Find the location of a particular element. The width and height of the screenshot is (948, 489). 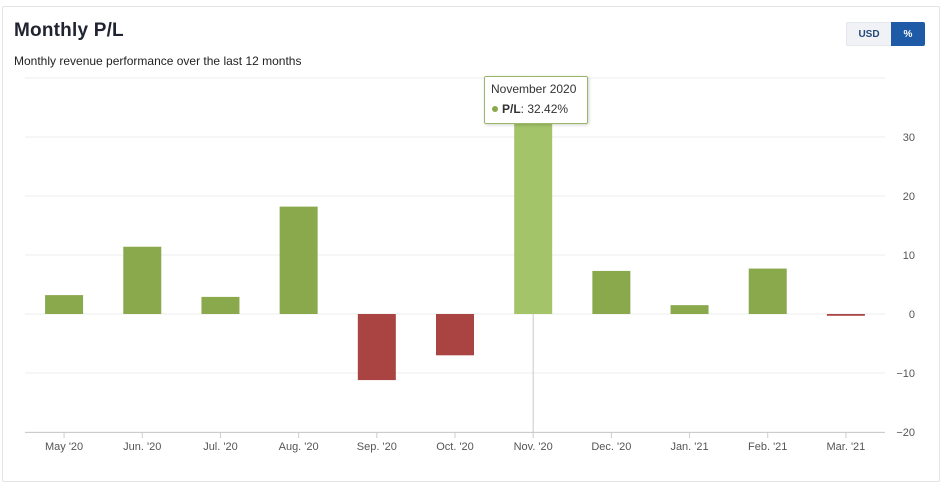

x-tick-label: May '20 is located at coordinates (64, 447).